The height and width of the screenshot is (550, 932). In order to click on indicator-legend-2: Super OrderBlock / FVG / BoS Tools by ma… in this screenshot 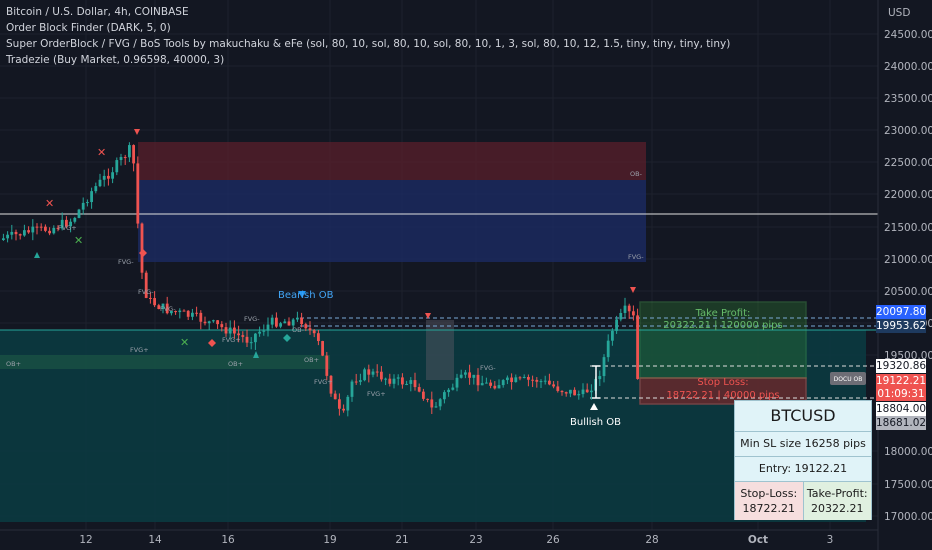, I will do `click(368, 44)`.